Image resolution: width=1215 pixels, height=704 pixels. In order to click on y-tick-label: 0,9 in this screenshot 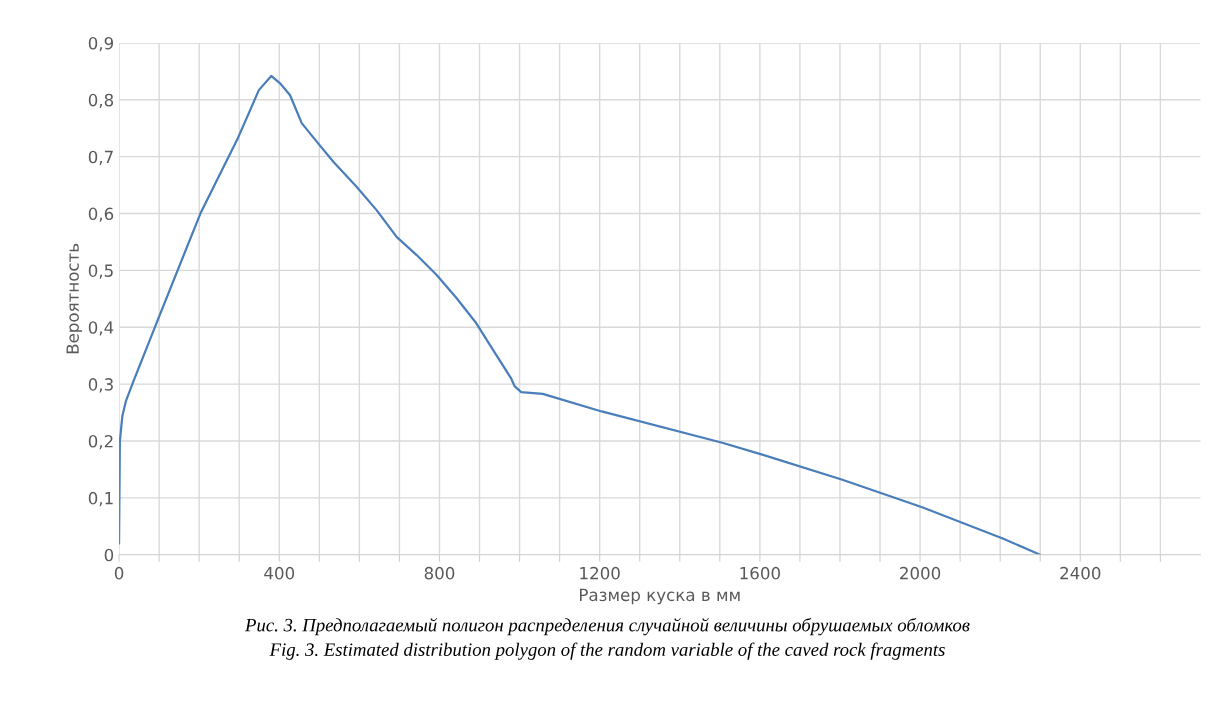, I will do `click(101, 44)`.